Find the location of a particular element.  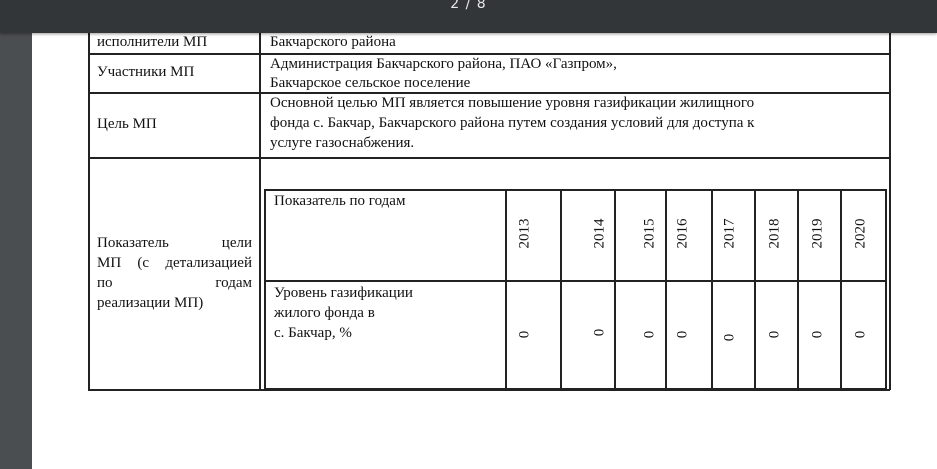

row-label: Цель МП is located at coordinates (127, 124).